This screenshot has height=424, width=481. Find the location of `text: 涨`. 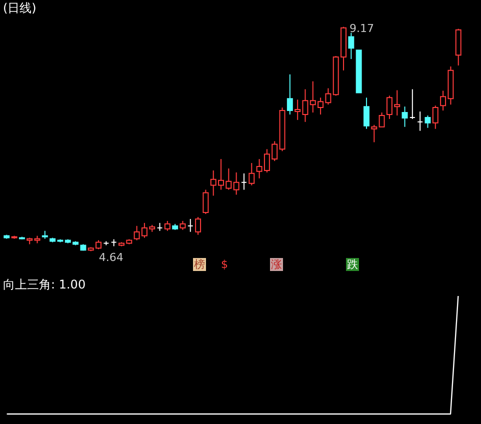

text: 涨 is located at coordinates (276, 264).